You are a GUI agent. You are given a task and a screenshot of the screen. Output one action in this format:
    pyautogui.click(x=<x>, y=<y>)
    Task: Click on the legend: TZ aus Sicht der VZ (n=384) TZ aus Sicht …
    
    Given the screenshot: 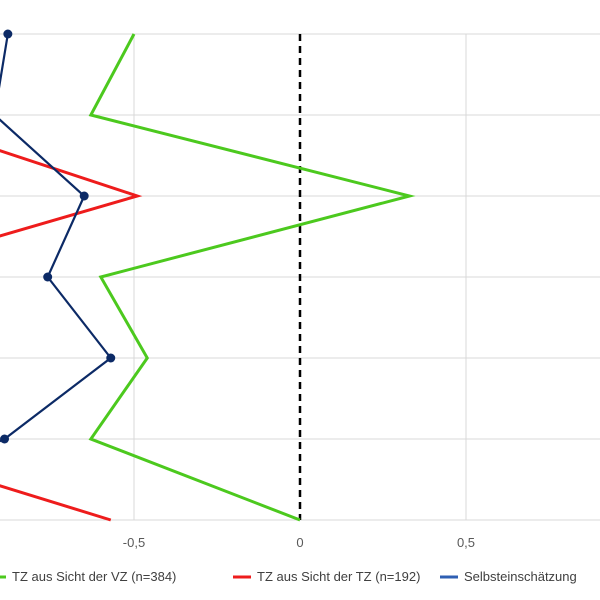 What is the action you would take?
    pyautogui.click(x=288, y=576)
    